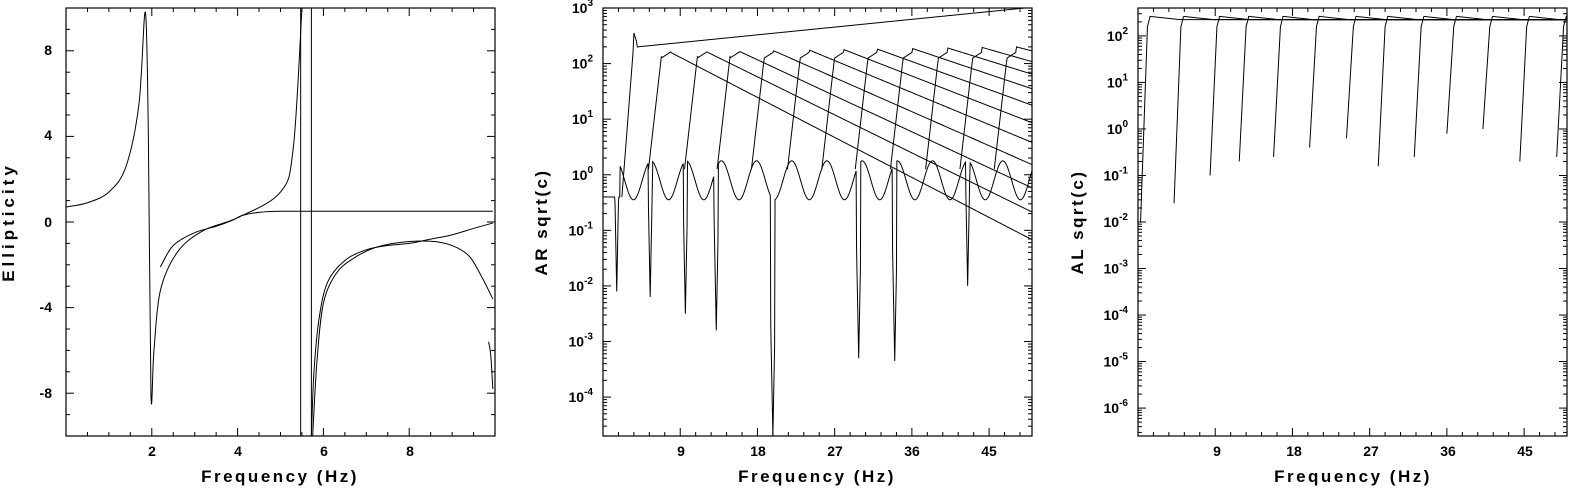 The height and width of the screenshot is (488, 1579). What do you see at coordinates (48, 222) in the screenshot?
I see `ellipticity-ytick-3: 0` at bounding box center [48, 222].